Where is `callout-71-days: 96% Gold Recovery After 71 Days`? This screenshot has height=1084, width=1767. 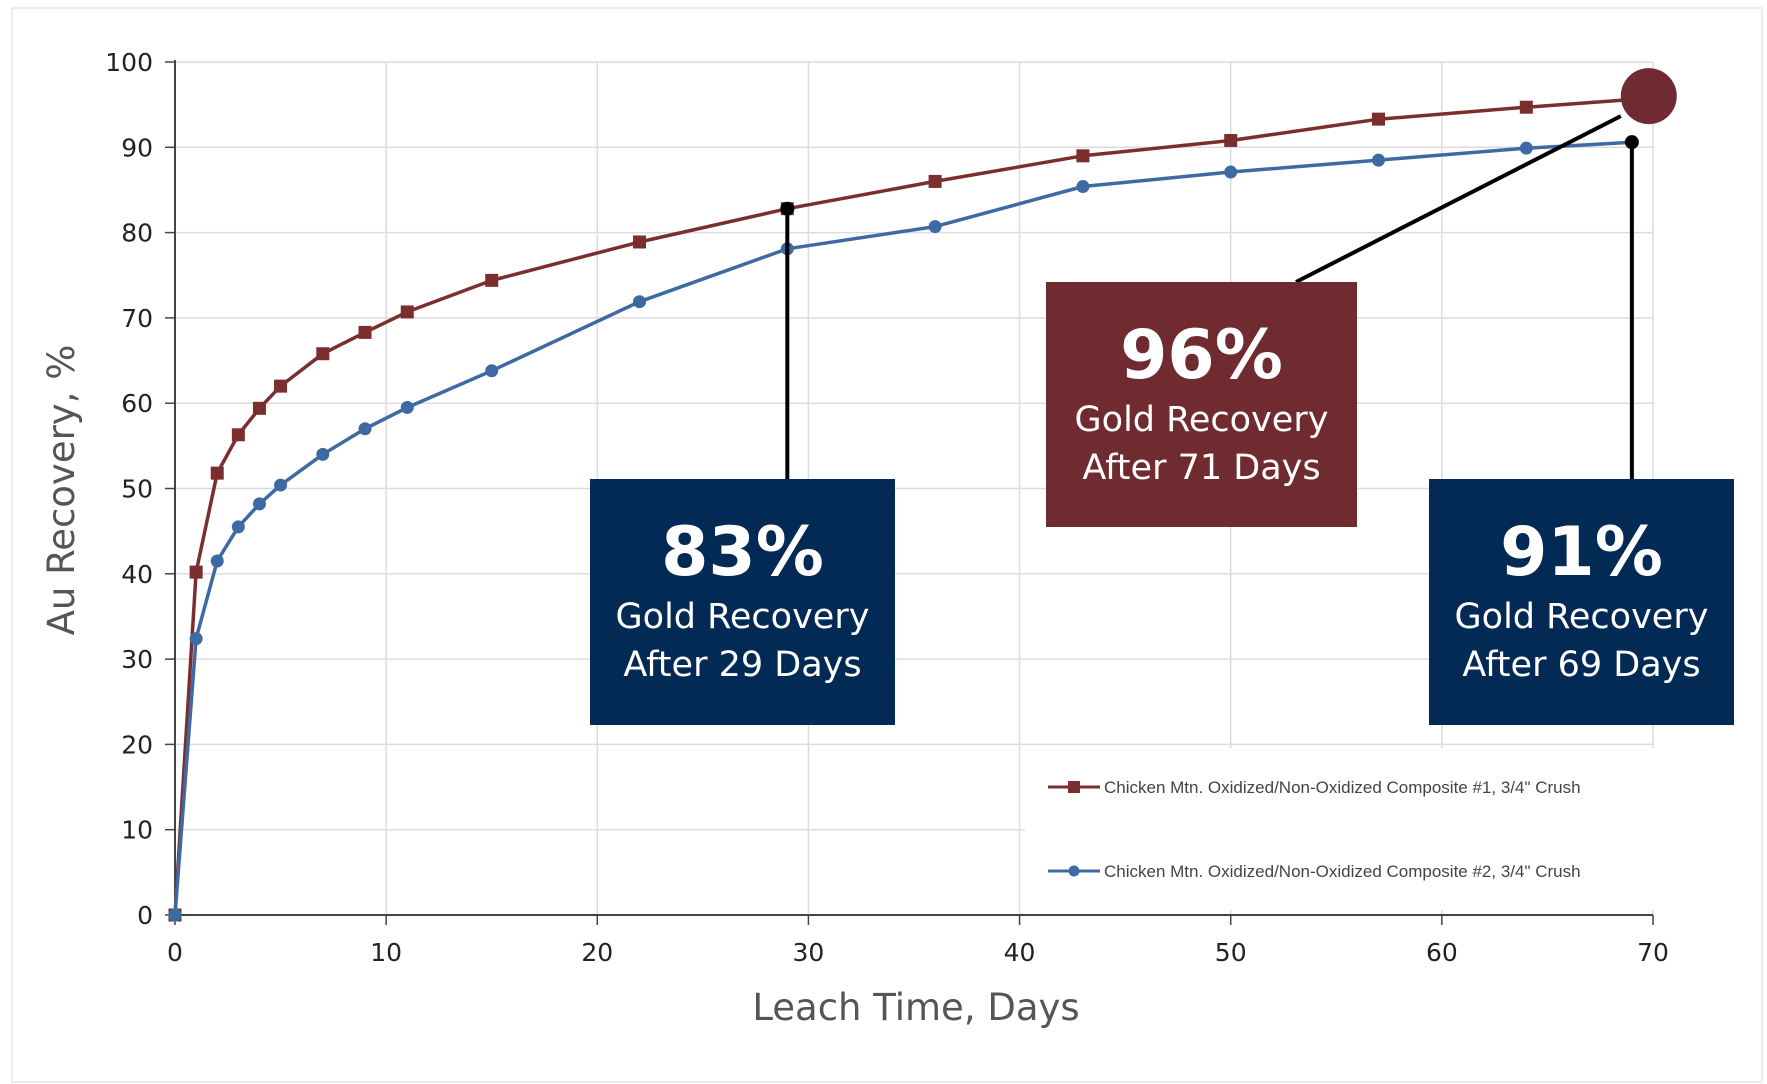 callout-71-days: 96% Gold Recovery After 71 Days is located at coordinates (1201, 404).